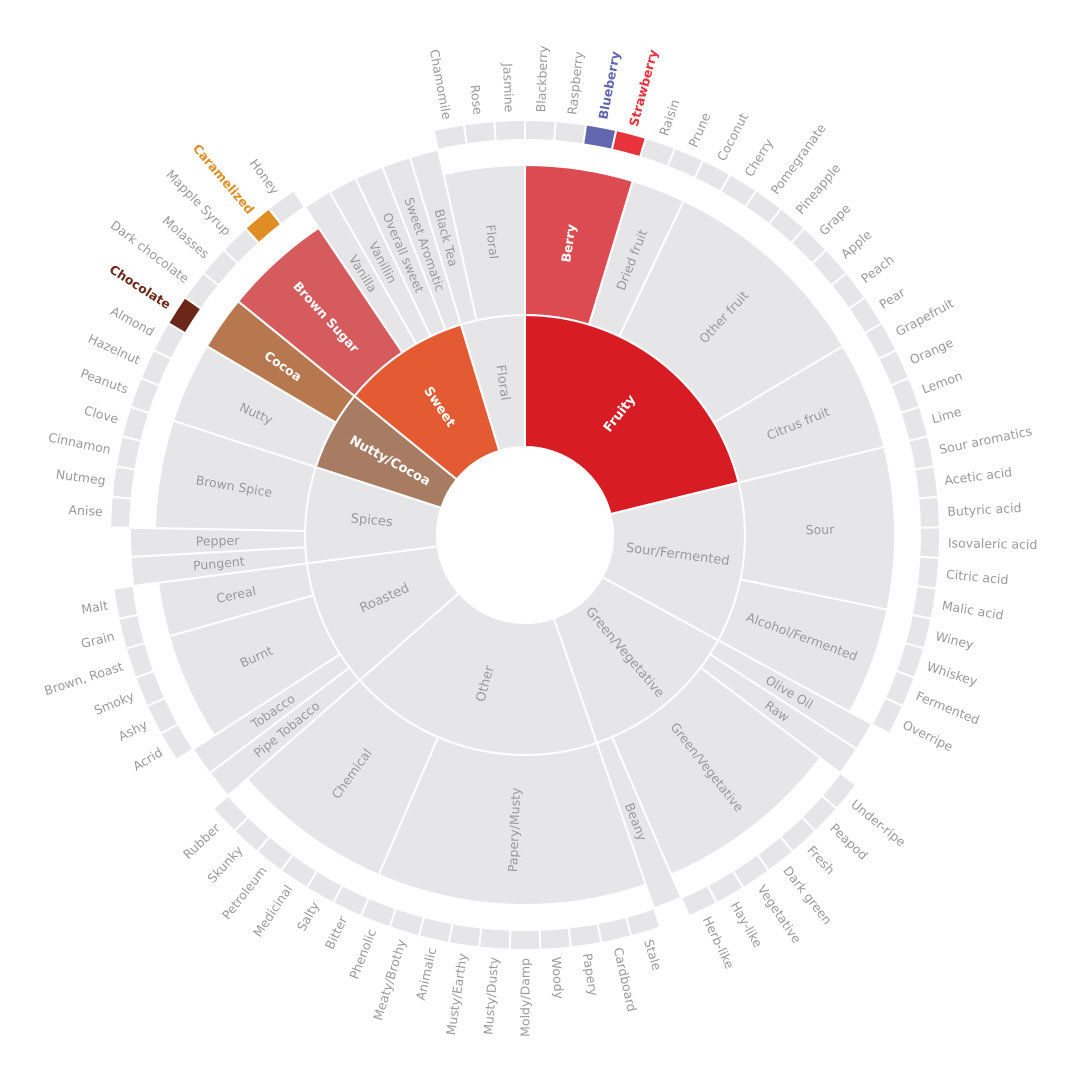  I want to click on subcategory-segment-floral, so click(484, 242).